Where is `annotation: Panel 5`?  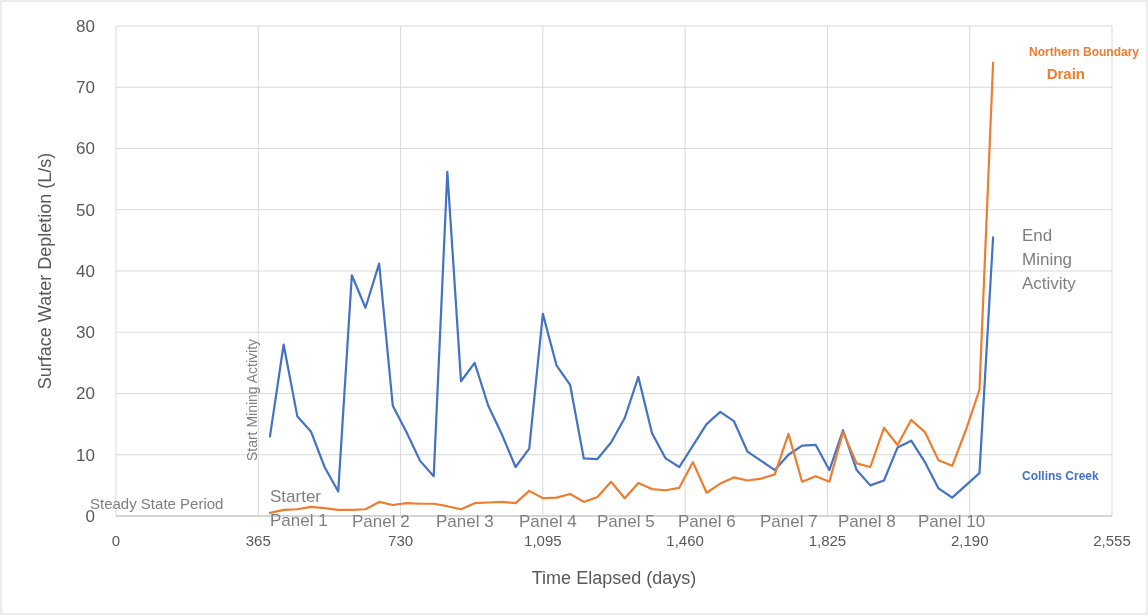
annotation: Panel 5 is located at coordinates (626, 521).